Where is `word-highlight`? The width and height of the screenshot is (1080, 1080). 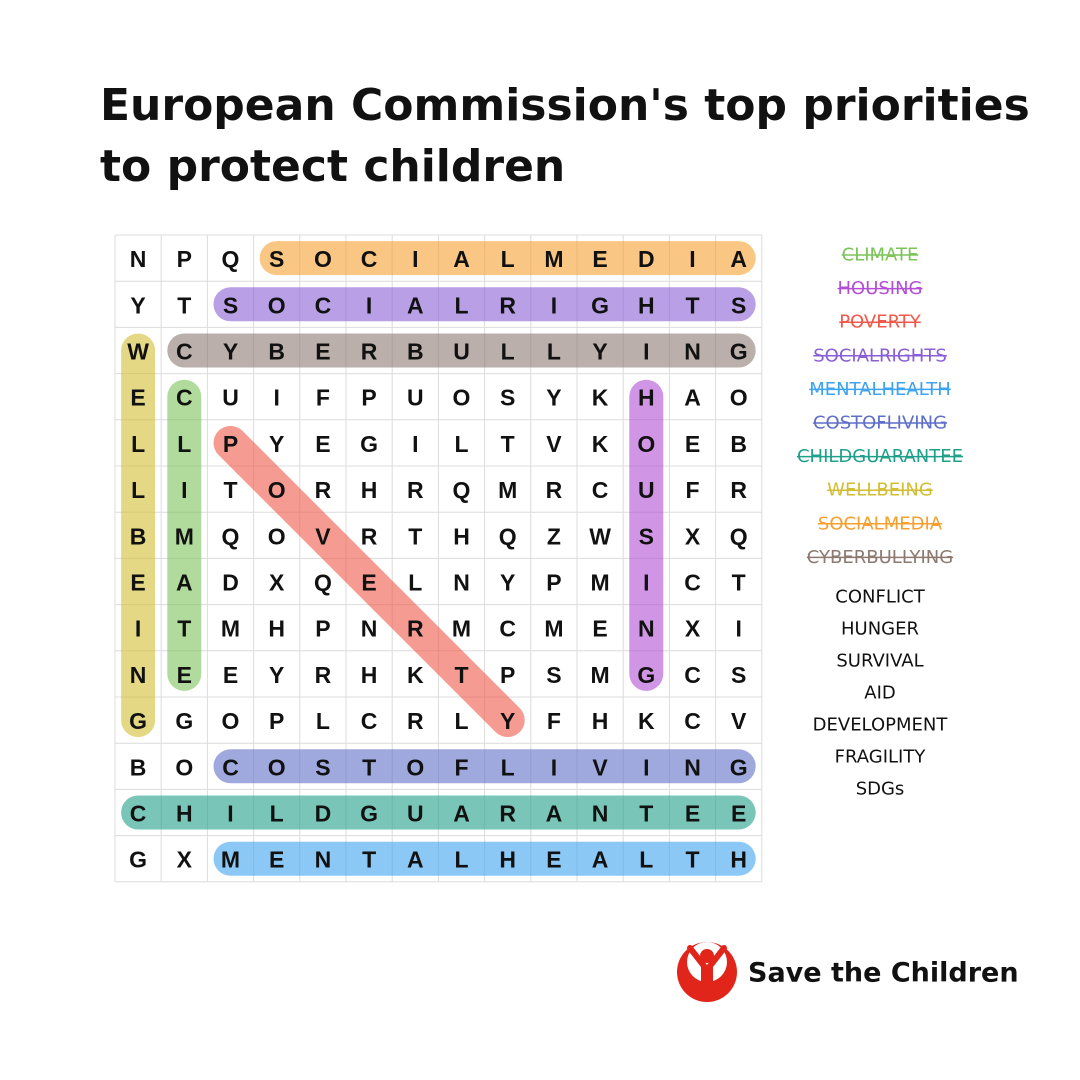
word-highlight is located at coordinates (369, 581).